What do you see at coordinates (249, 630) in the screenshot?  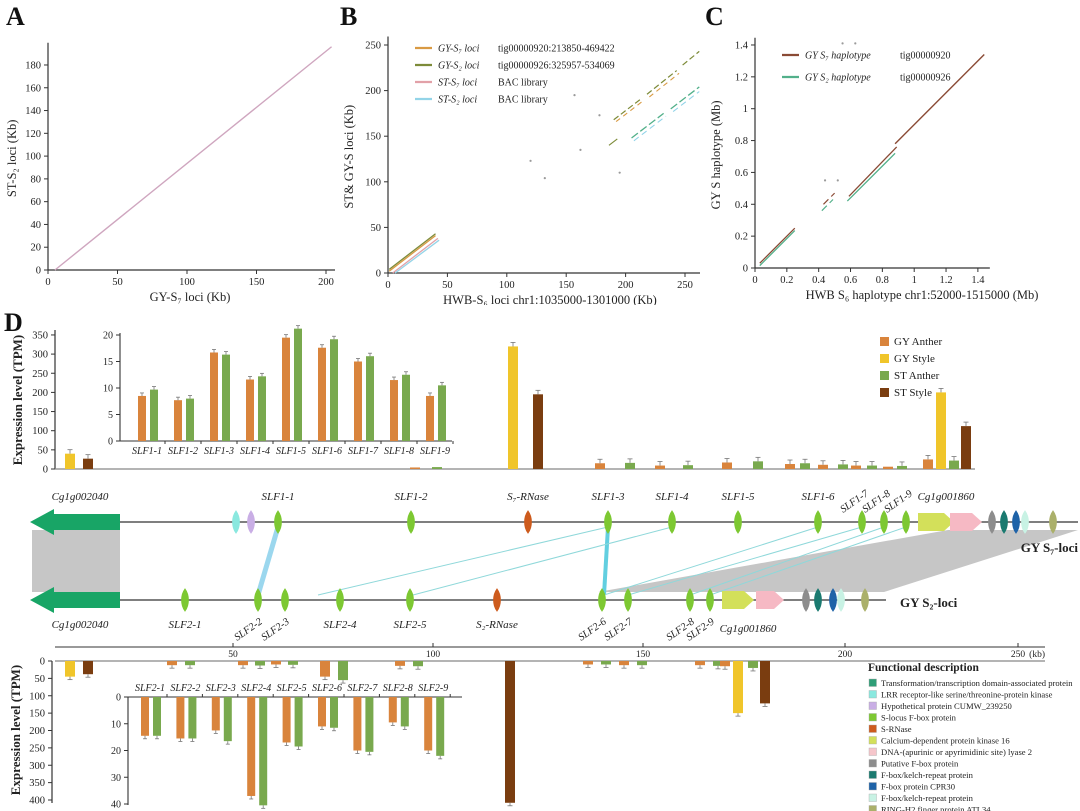 I see `gene-label: SLF2-2` at bounding box center [249, 630].